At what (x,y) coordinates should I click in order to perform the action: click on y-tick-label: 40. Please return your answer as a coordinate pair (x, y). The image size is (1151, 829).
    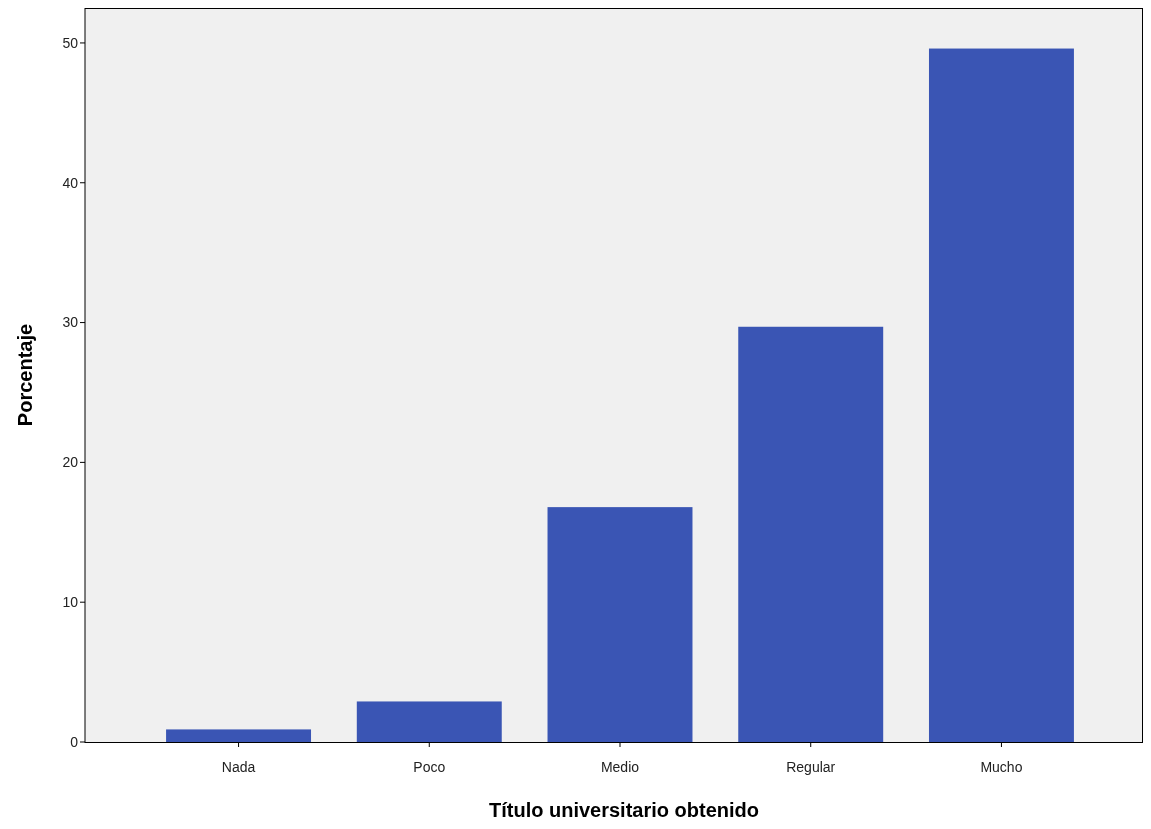
    Looking at the image, I should click on (70, 182).